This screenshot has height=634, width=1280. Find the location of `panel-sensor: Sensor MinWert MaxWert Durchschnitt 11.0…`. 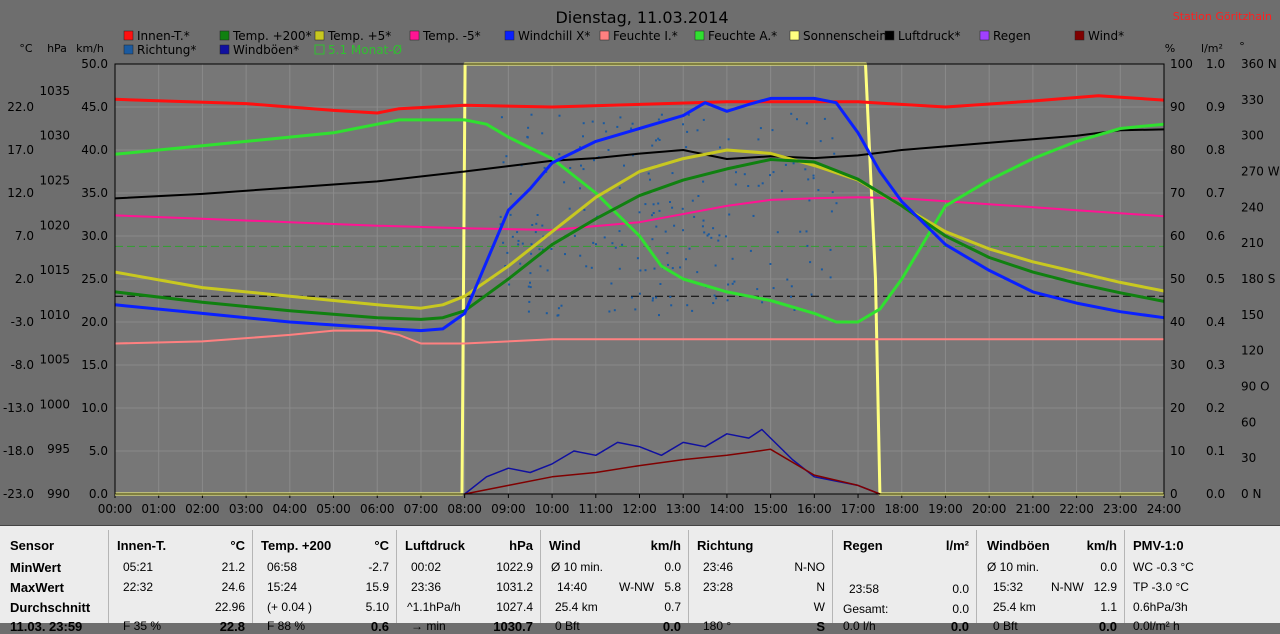

panel-sensor: Sensor MinWert MaxWert Durchschnitt 11.0… is located at coordinates (53, 582).